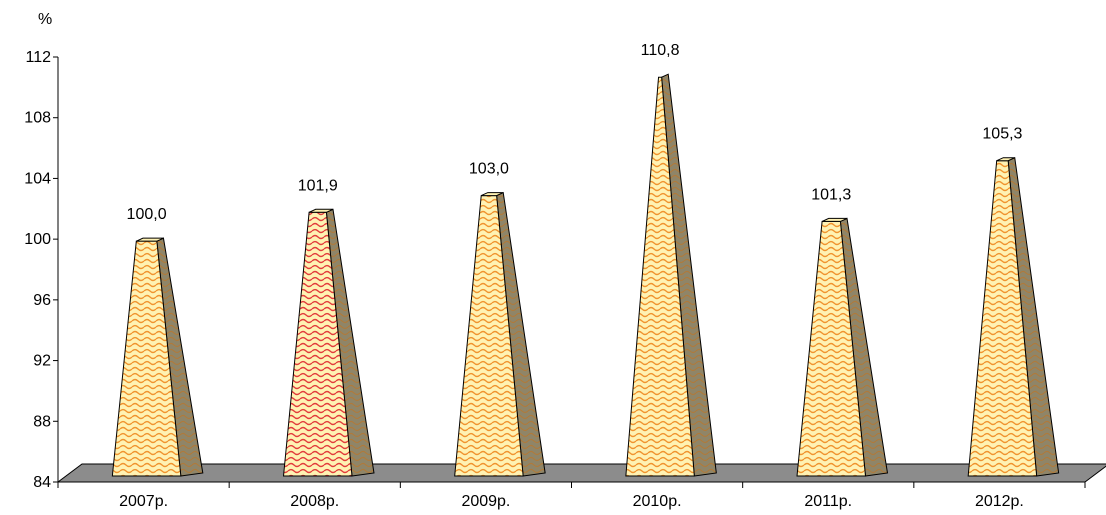  Describe the element at coordinates (831, 194) in the screenshot. I see `data-label: 101,3` at that location.